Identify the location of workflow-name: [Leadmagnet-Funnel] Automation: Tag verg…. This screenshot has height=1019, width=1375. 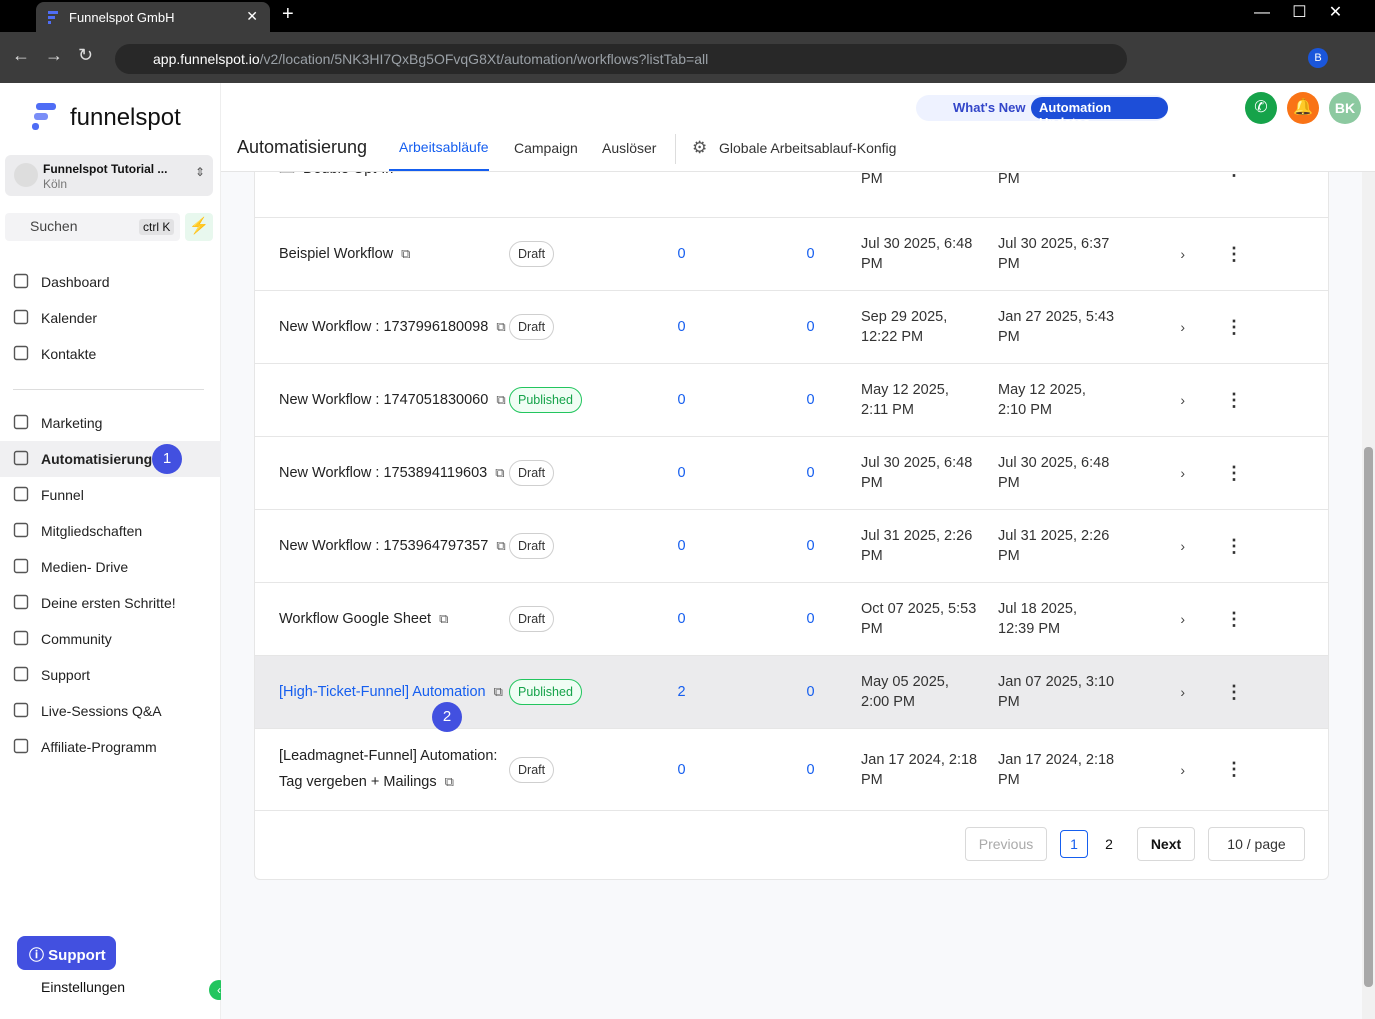
(382, 769).